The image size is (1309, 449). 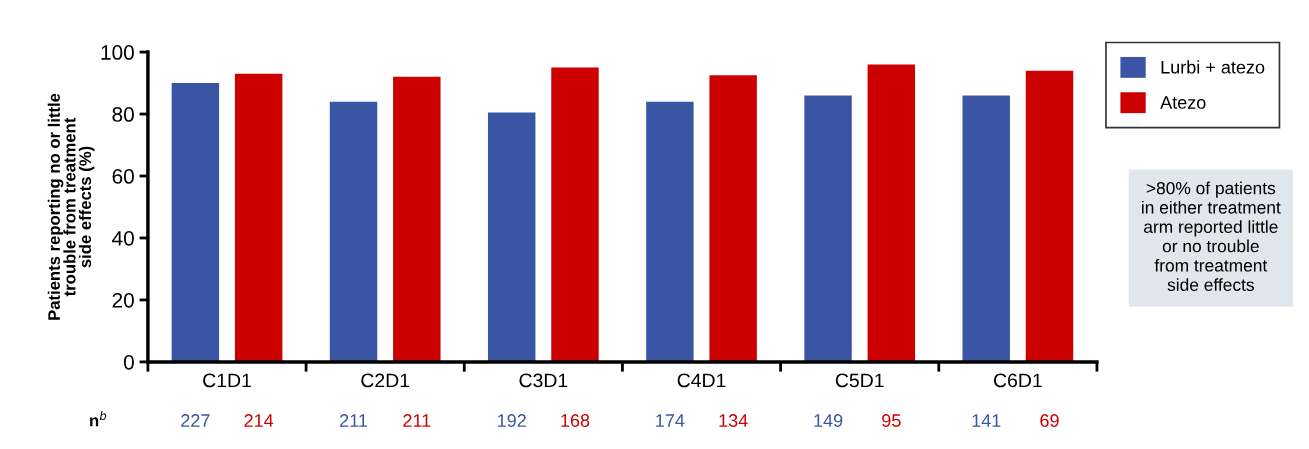 What do you see at coordinates (128, 362) in the screenshot?
I see `y-tick-label: 0` at bounding box center [128, 362].